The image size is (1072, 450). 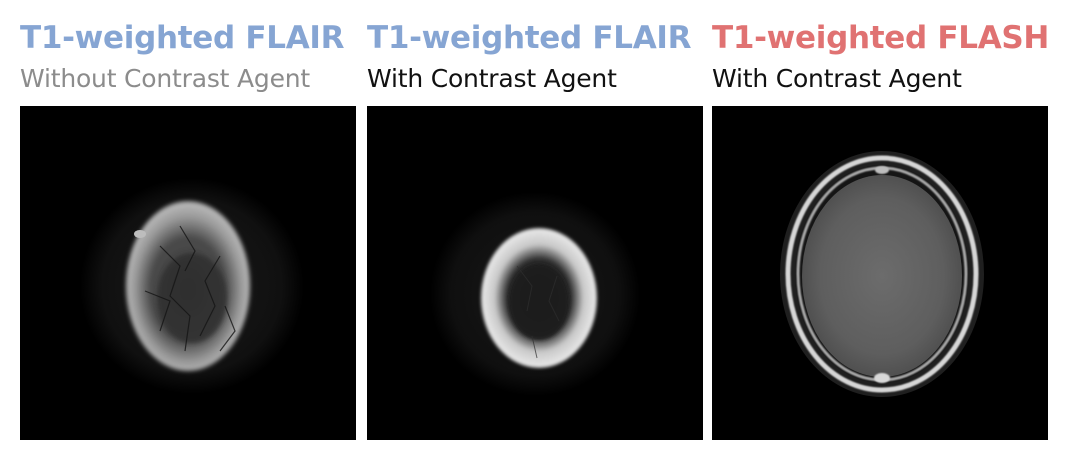 I want to click on panel-title: T1-weighted FLASH, so click(x=881, y=38).